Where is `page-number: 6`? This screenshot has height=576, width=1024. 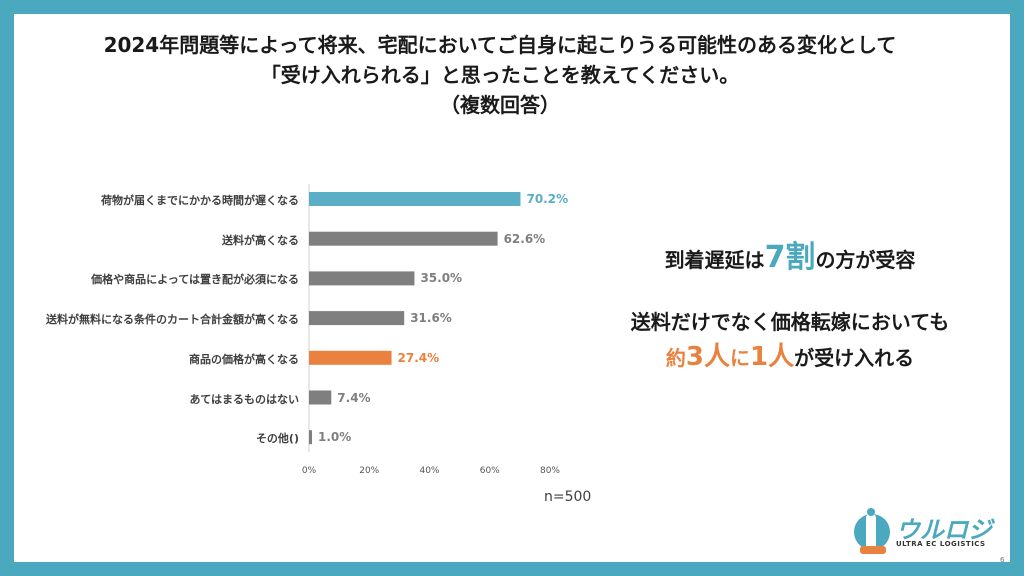 page-number: 6 is located at coordinates (1002, 560).